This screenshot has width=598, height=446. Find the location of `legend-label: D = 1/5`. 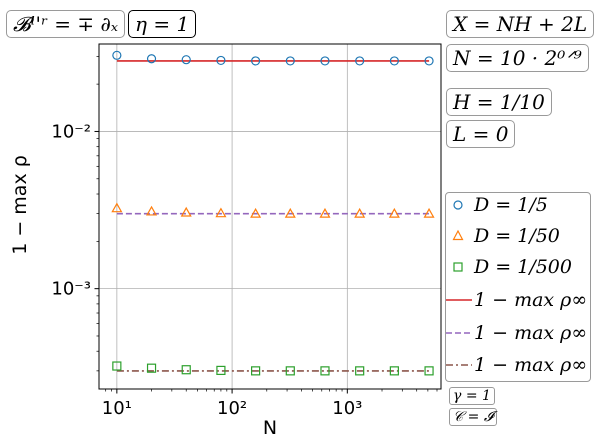

legend-label: D = 1/5 is located at coordinates (511, 205).